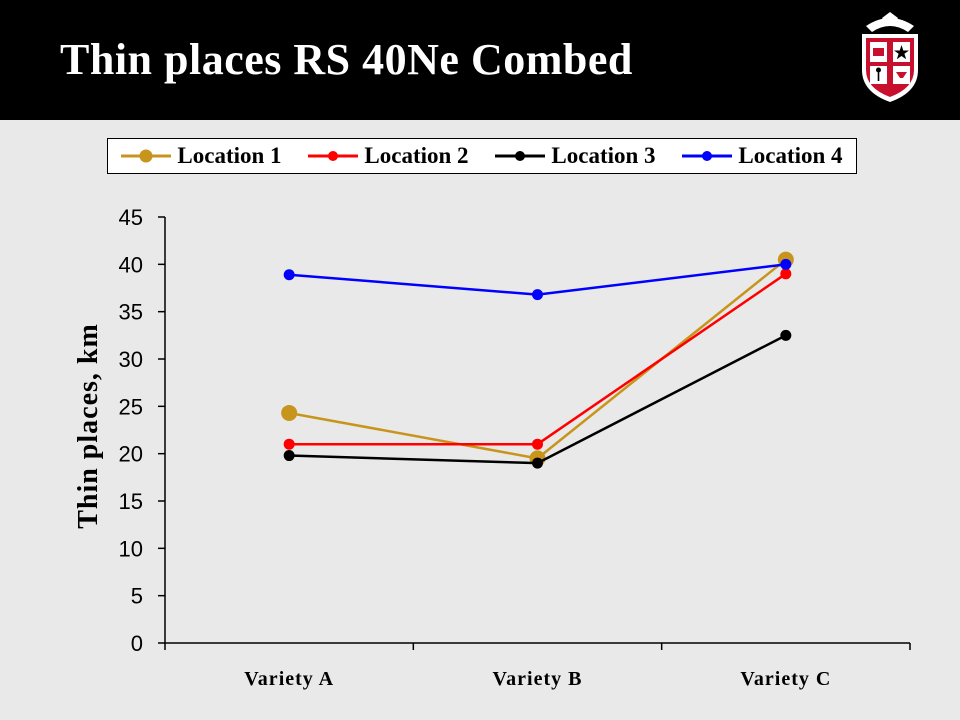  What do you see at coordinates (131, 454) in the screenshot?
I see `y-tick-label: 20` at bounding box center [131, 454].